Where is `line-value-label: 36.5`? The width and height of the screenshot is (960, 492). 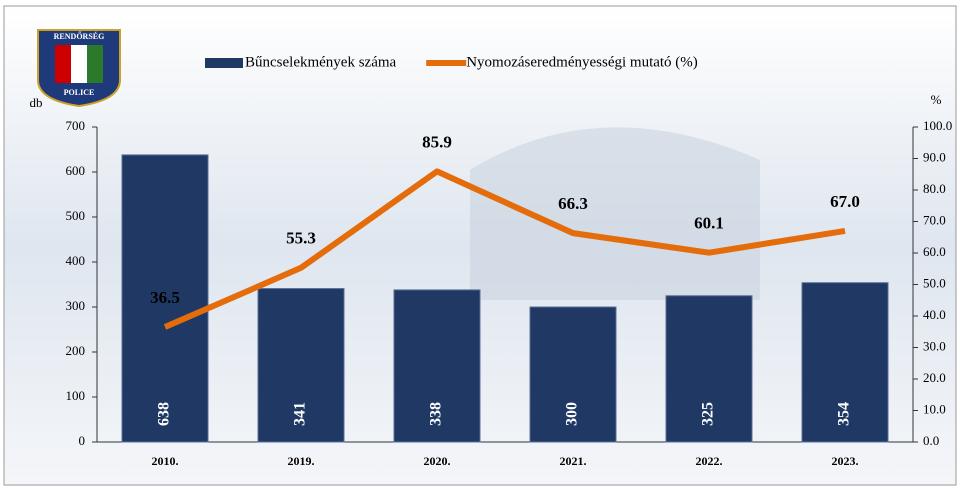
line-value-label: 36.5 is located at coordinates (165, 297).